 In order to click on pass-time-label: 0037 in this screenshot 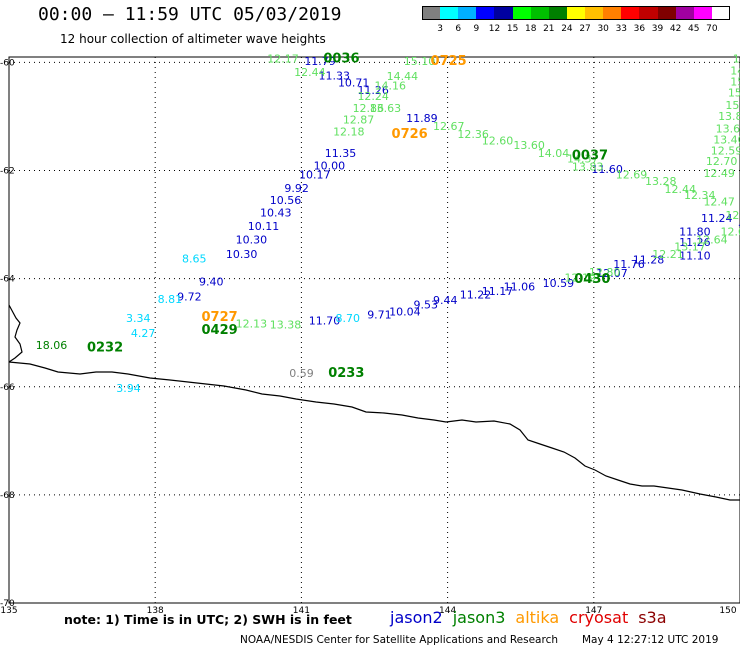, I will do `click(590, 156)`.